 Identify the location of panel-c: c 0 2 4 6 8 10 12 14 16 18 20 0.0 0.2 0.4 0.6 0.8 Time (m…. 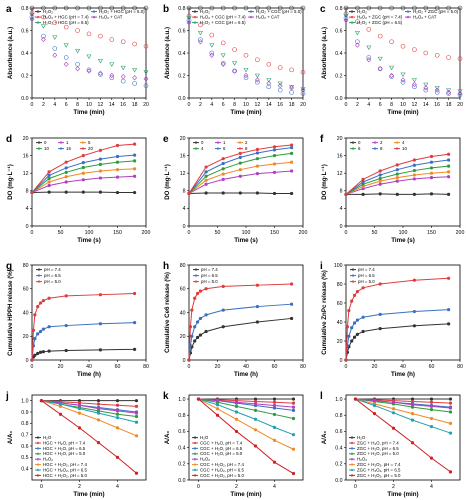
(391, 60).